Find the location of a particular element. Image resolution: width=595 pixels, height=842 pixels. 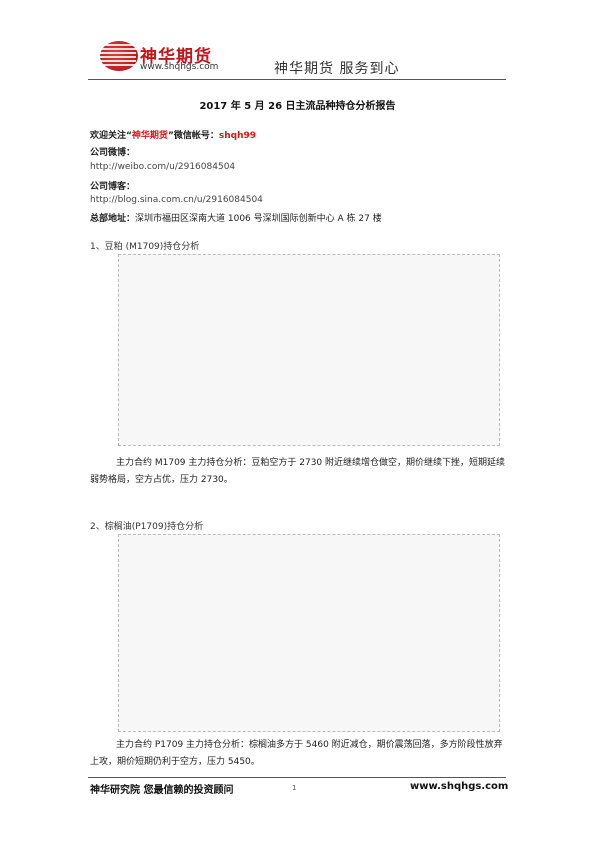

brand-name: 神华期货 is located at coordinates (176, 57).